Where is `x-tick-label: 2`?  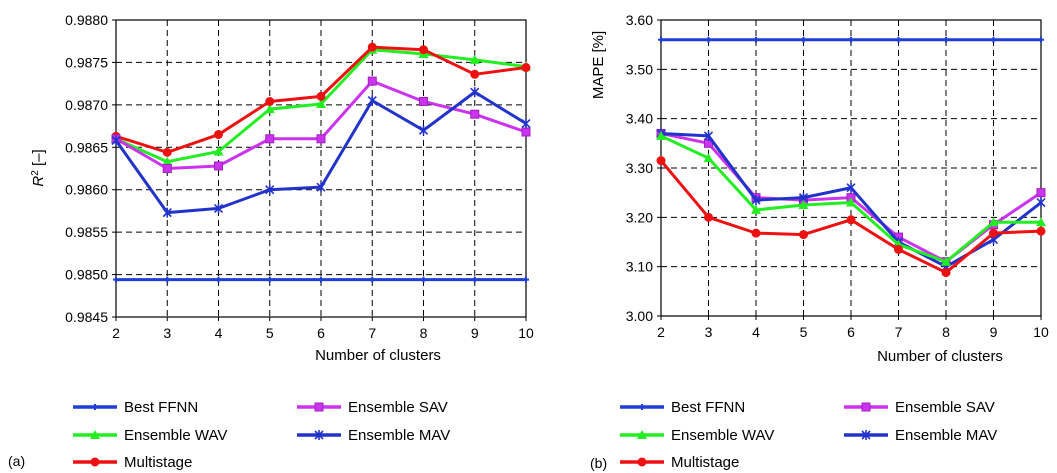
x-tick-label: 2 is located at coordinates (661, 332).